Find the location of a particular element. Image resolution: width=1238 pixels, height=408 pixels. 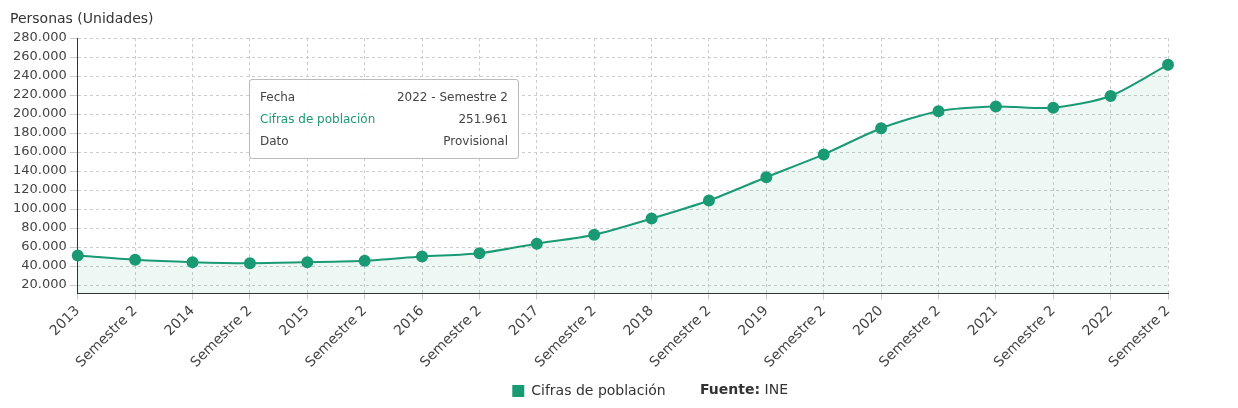

y-tick-label: 180.000 is located at coordinates (39, 132).